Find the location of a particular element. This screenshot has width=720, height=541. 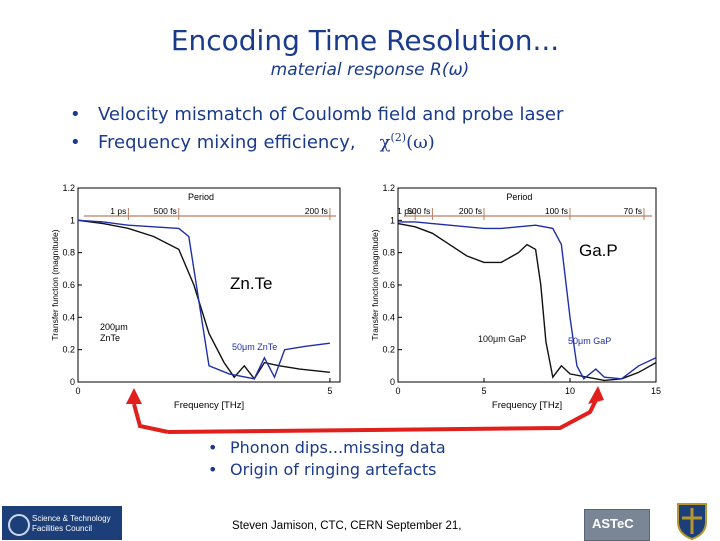

annotation-100um: 100μm GaP is located at coordinates (502, 339).